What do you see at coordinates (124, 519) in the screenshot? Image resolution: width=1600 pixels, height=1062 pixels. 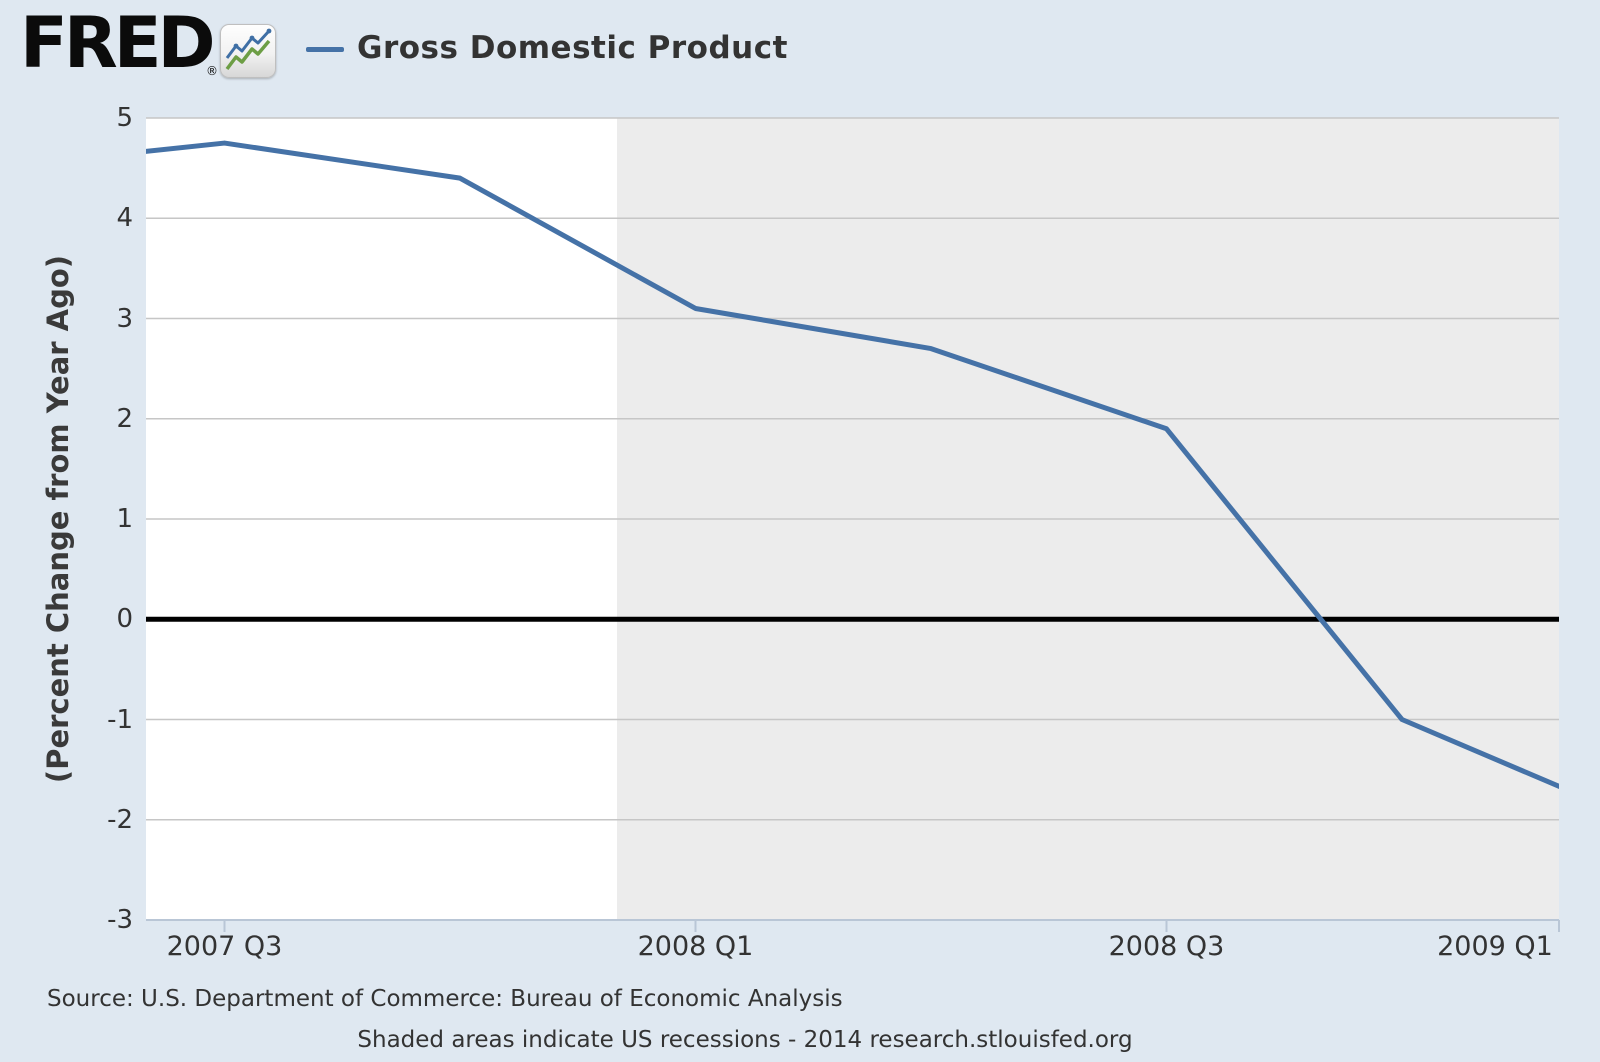 I see `y-tick-label: 1` at bounding box center [124, 519].